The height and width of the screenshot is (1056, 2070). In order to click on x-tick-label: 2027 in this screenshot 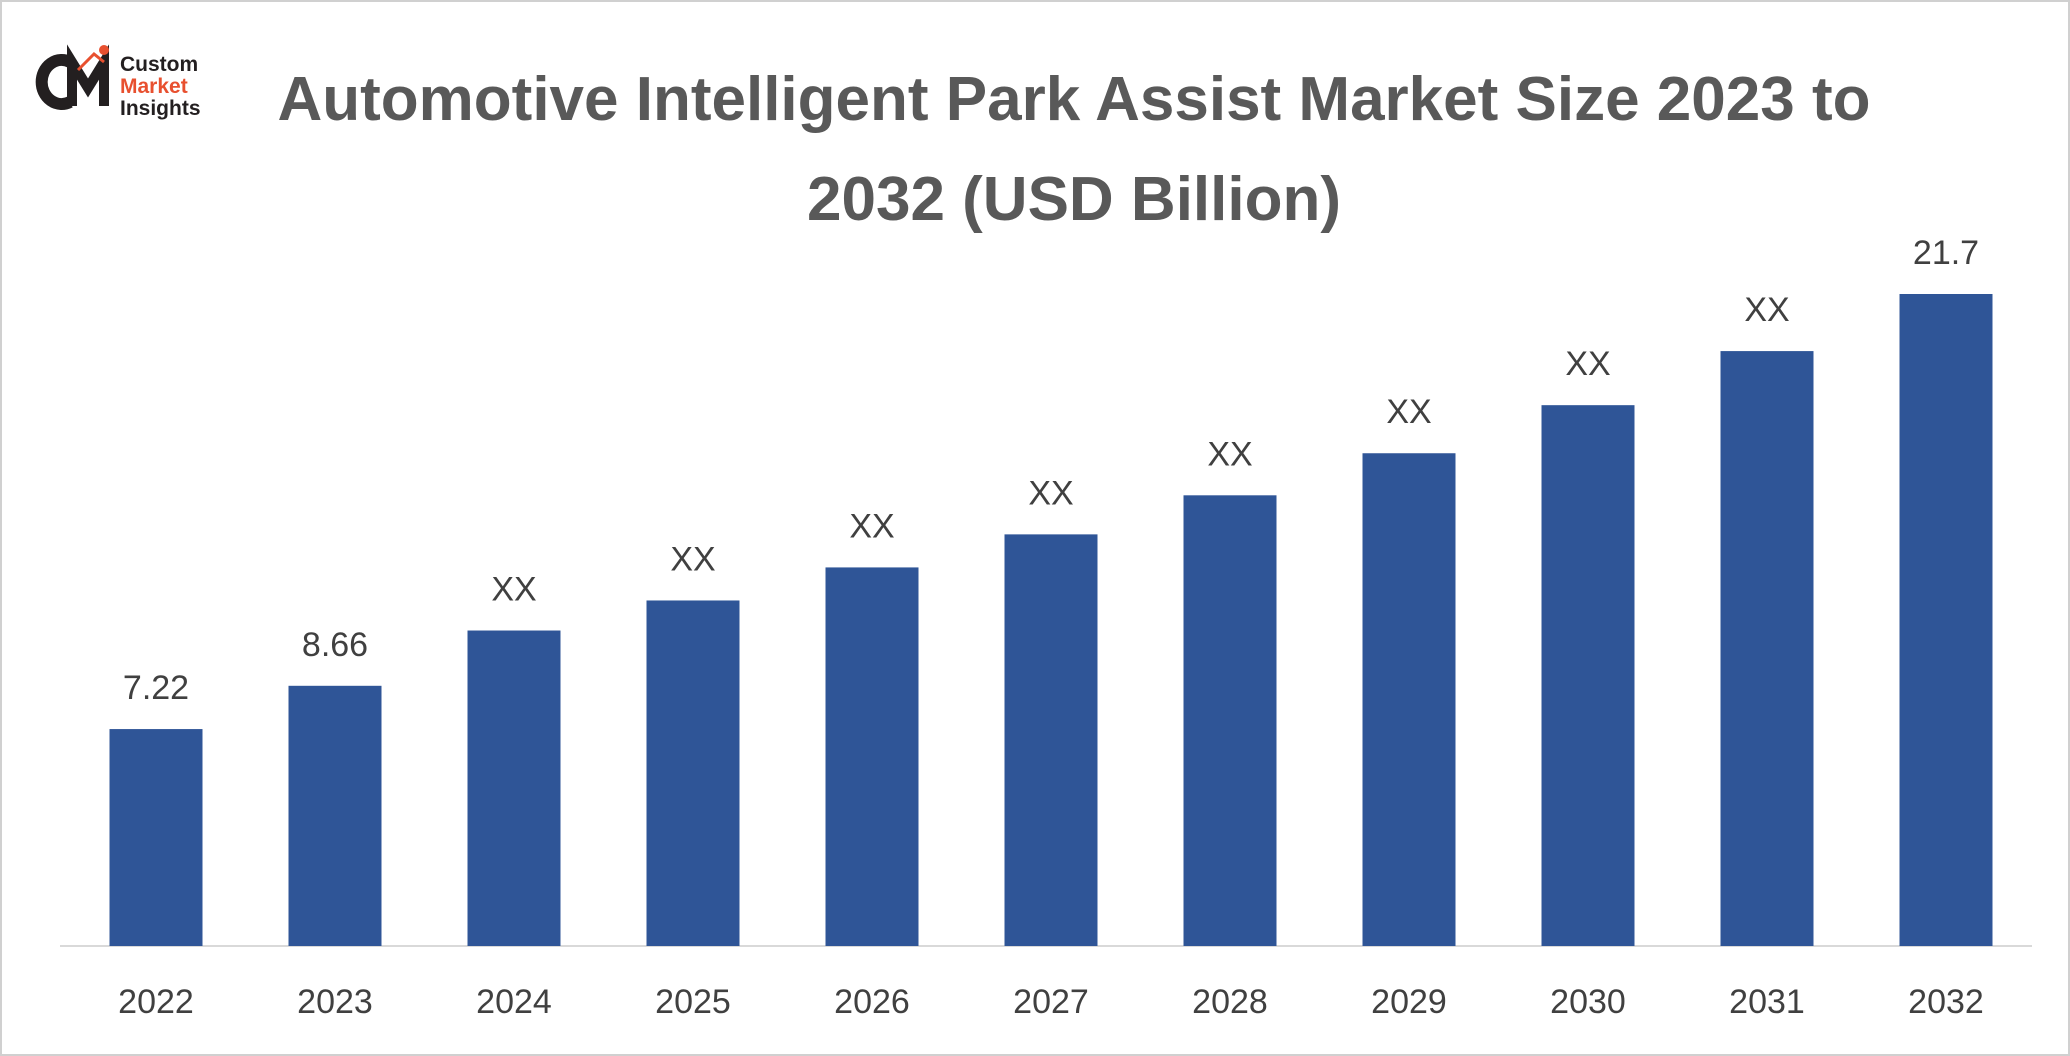, I will do `click(1051, 1002)`.